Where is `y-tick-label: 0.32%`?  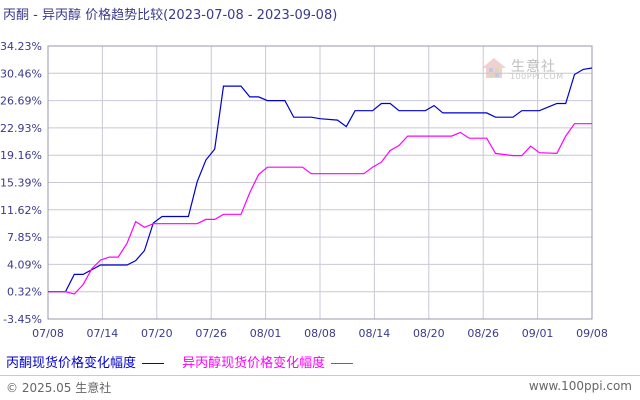 y-tick-label: 0.32% is located at coordinates (24, 292).